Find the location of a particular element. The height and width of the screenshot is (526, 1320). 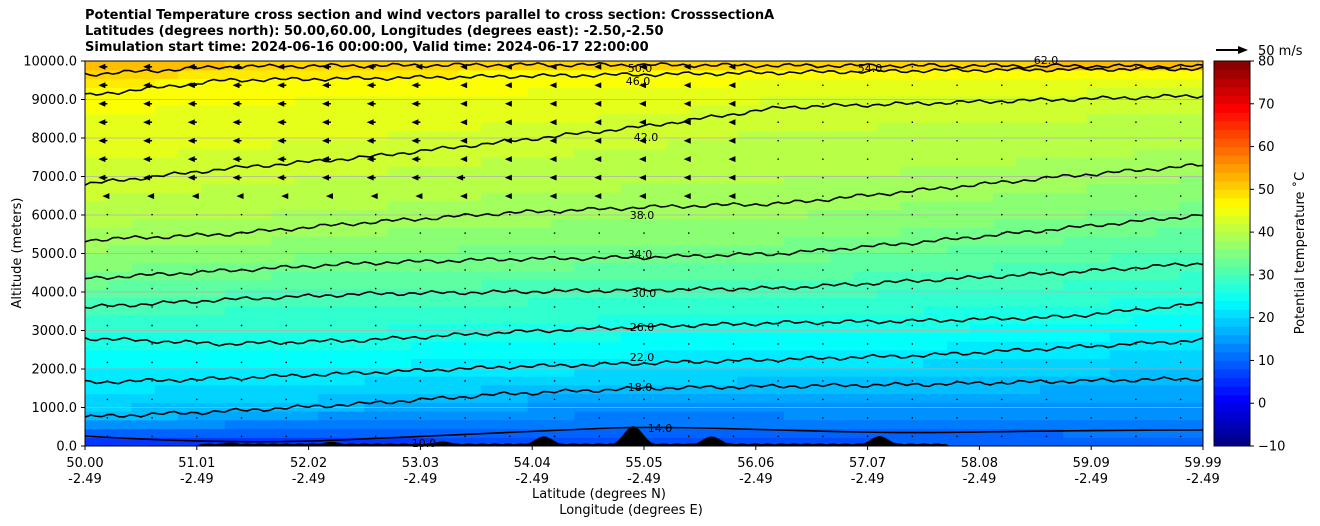

wind-vector is located at coordinates (370, 177).